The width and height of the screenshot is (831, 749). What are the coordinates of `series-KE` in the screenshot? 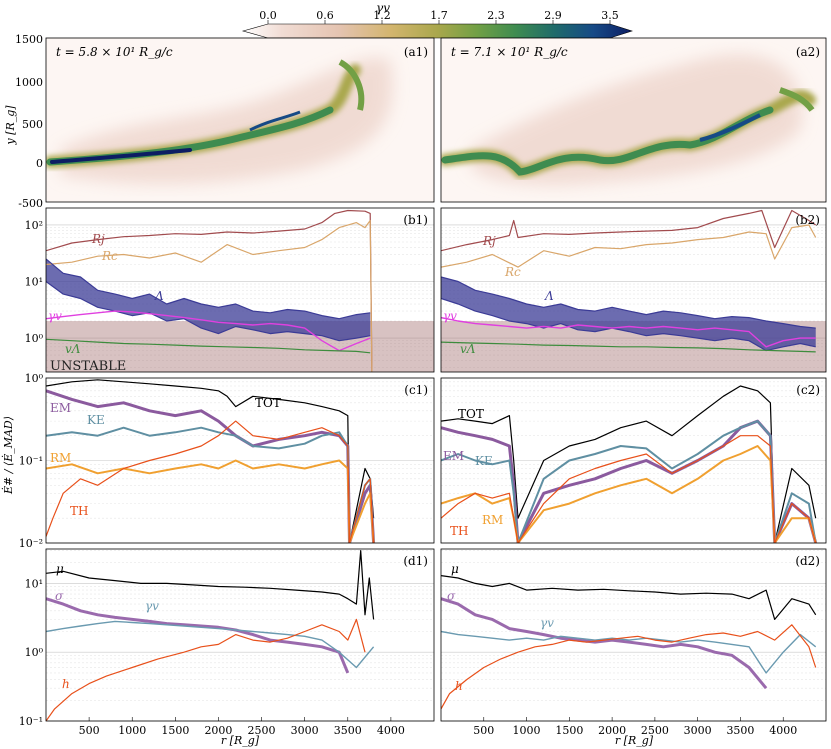 It's located at (210, 484).